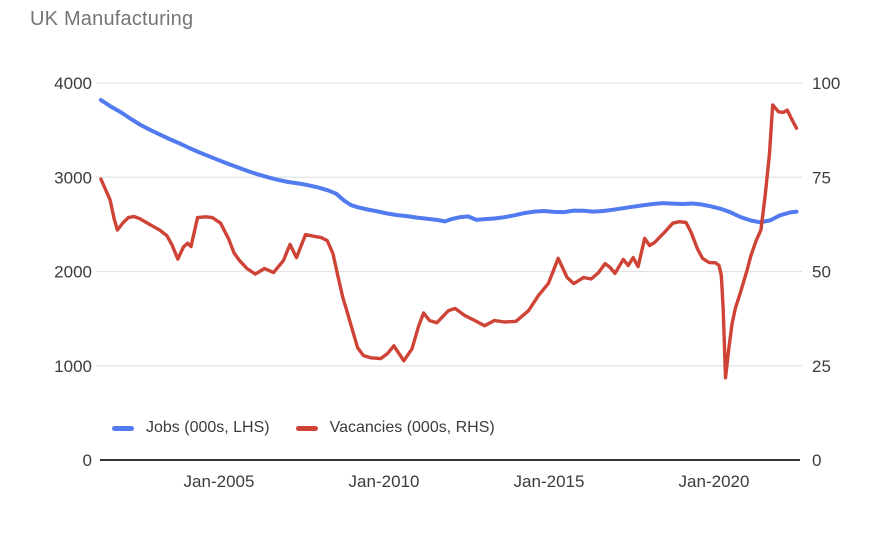 The height and width of the screenshot is (542, 884). I want to click on chart-title: UK Manufacturing, so click(112, 19).